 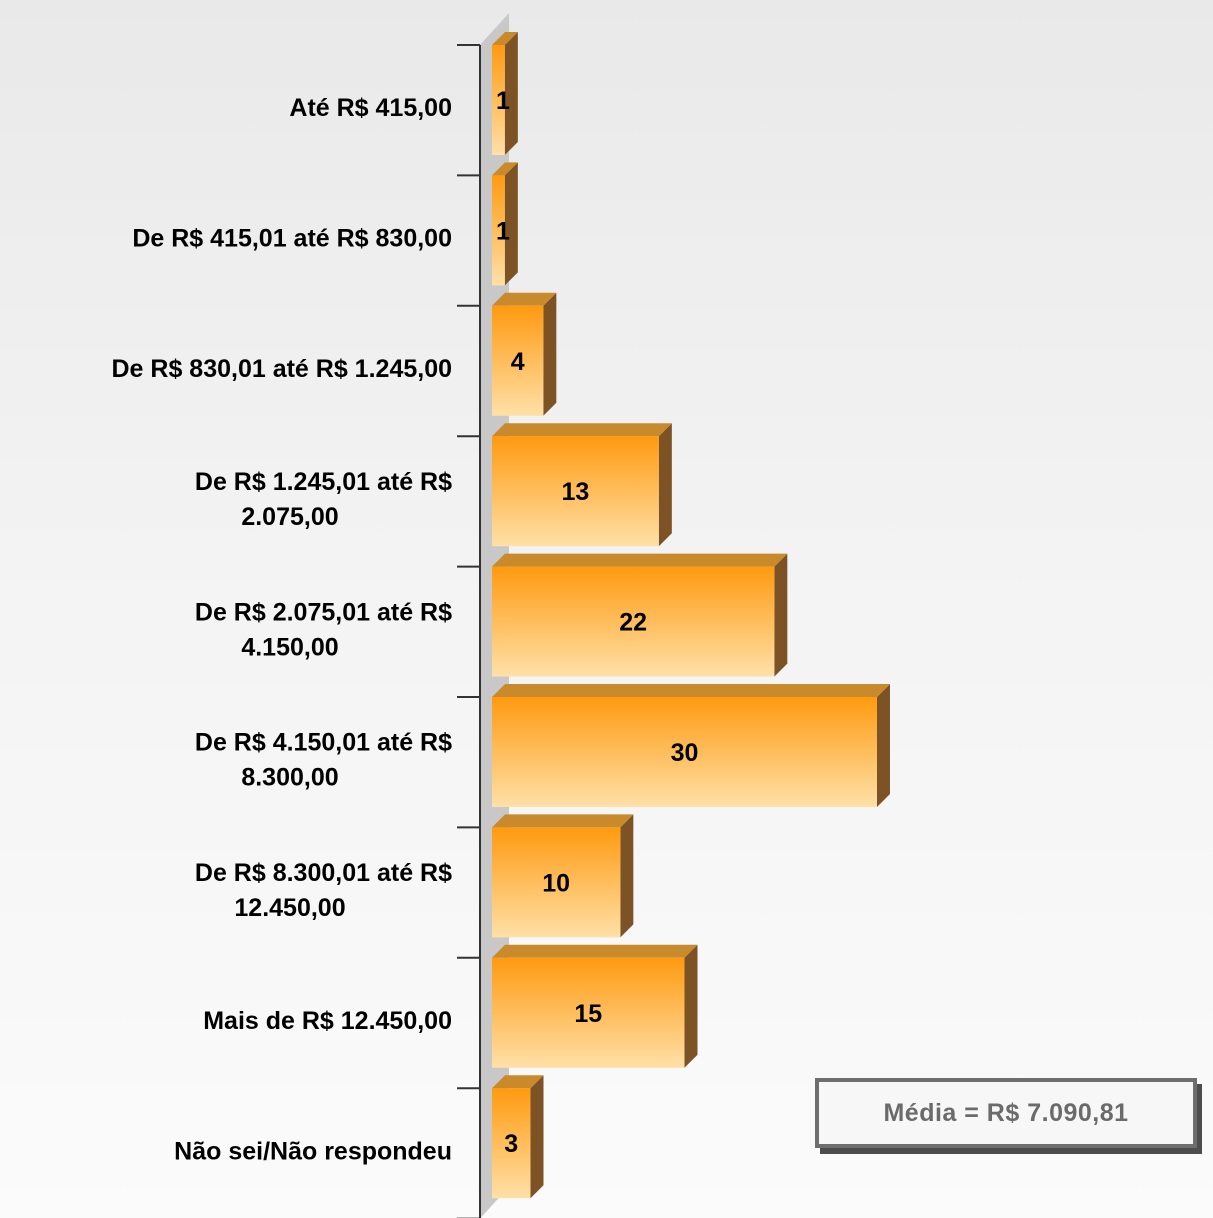 I want to click on data-label: 10, so click(x=556, y=883).